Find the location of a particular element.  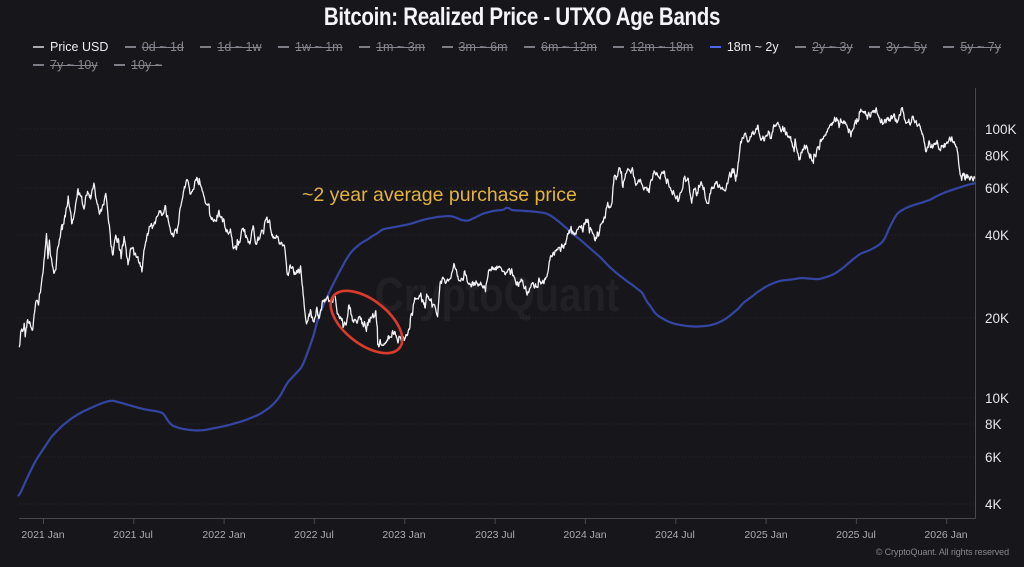

svg-text: CryptoQuant is located at coordinates (497, 295).